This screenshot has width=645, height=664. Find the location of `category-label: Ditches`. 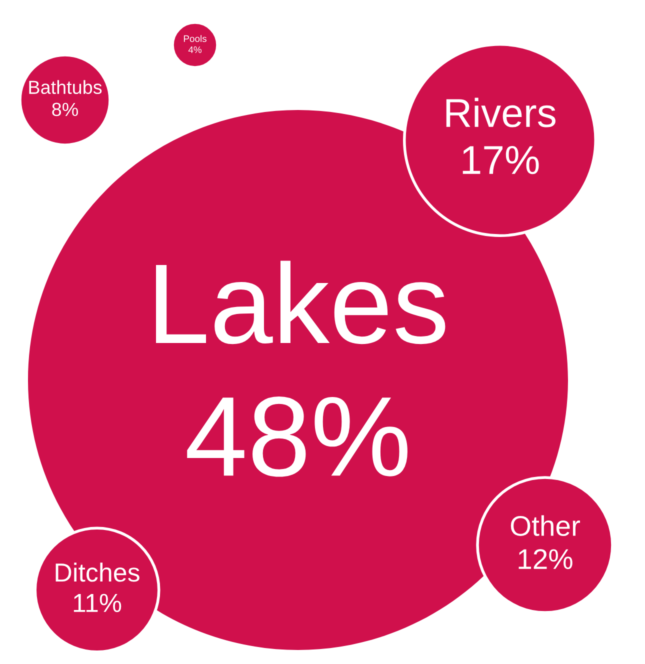

category-label: Ditches is located at coordinates (98, 572).